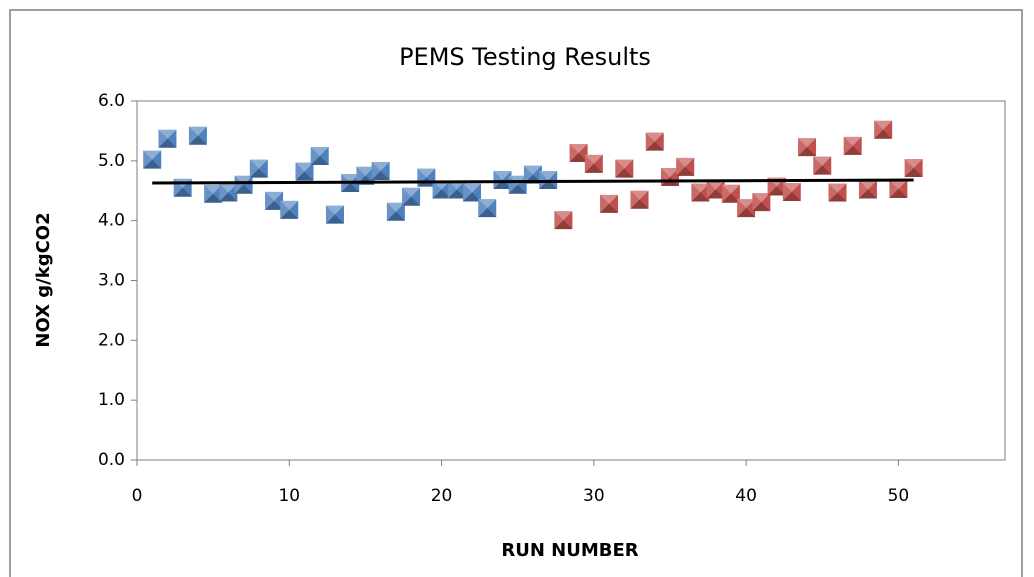 The height and width of the screenshot is (577, 1034). Describe the element at coordinates (111, 161) in the screenshot. I see `y-tick-label: 5.0` at that location.